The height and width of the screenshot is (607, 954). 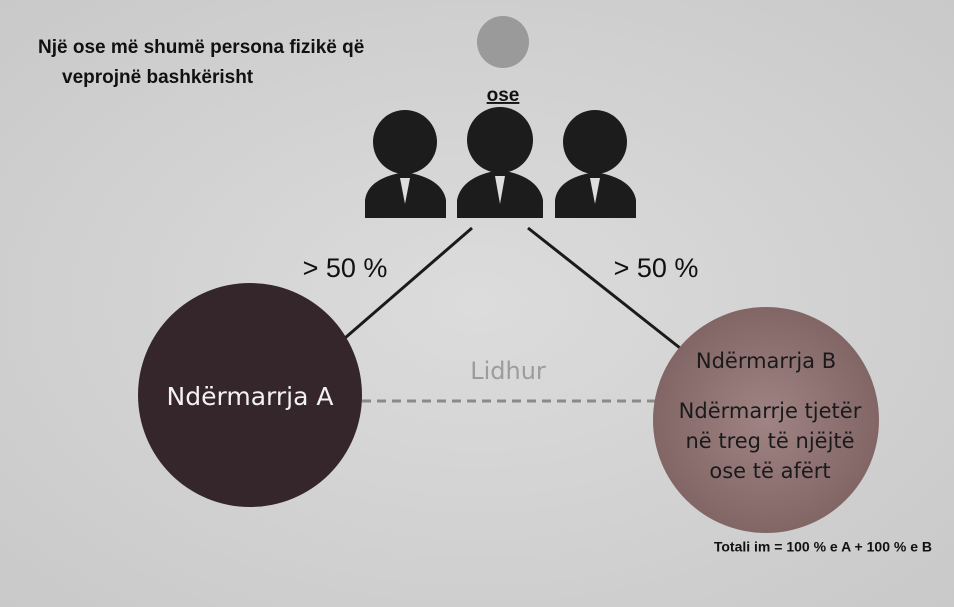 What do you see at coordinates (201, 47) in the screenshot?
I see `header-line: Një ose më shumë persona fizikë që` at bounding box center [201, 47].